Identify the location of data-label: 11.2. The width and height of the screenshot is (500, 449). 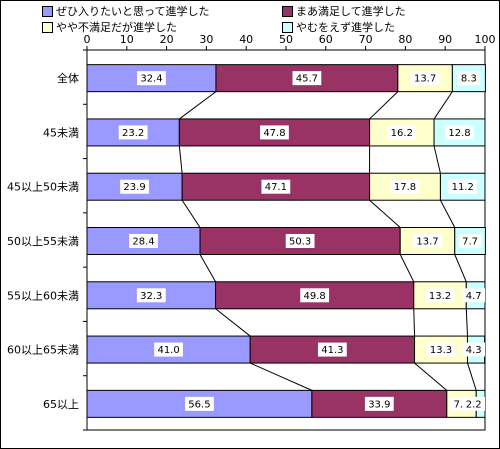
(463, 187).